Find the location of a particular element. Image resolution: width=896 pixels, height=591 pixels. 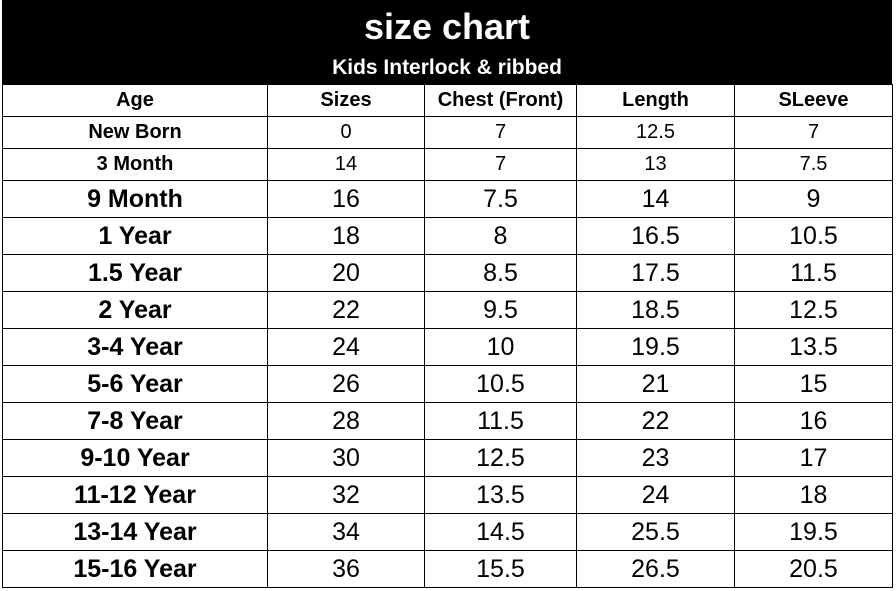

length-cell: 12.5 is located at coordinates (655, 132).